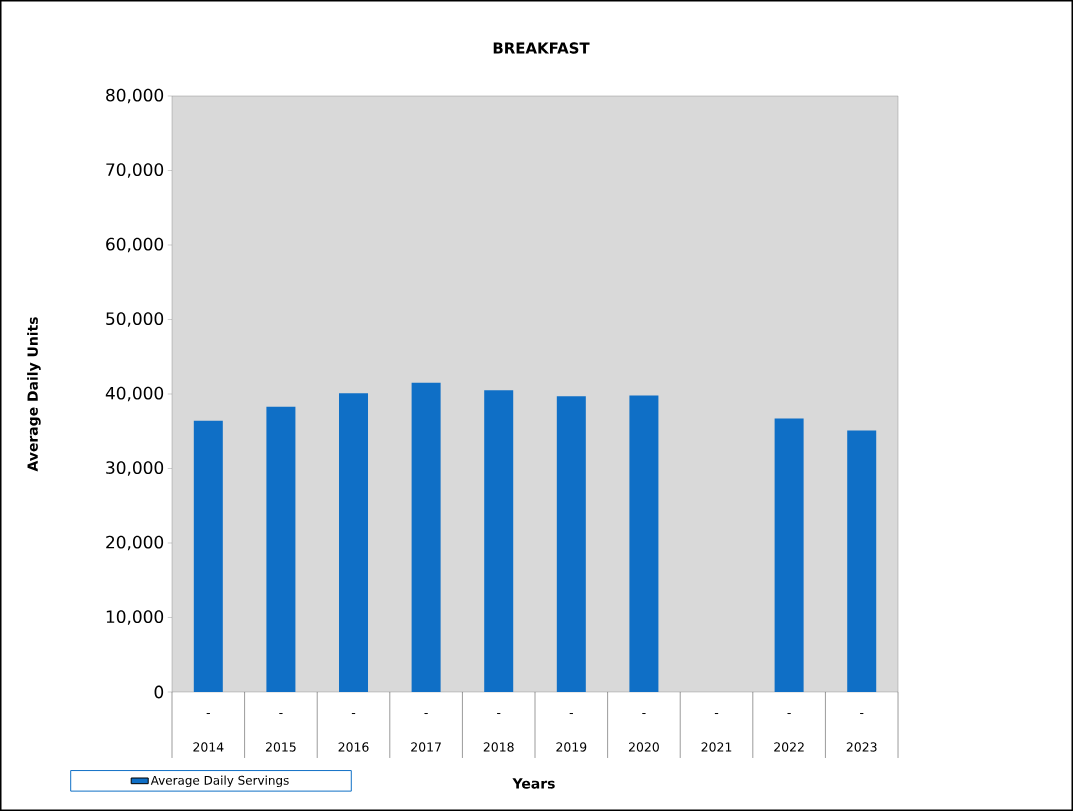 This screenshot has height=811, width=1073. What do you see at coordinates (34, 394) in the screenshot?
I see `y-axis-title: Average Daily Units` at bounding box center [34, 394].